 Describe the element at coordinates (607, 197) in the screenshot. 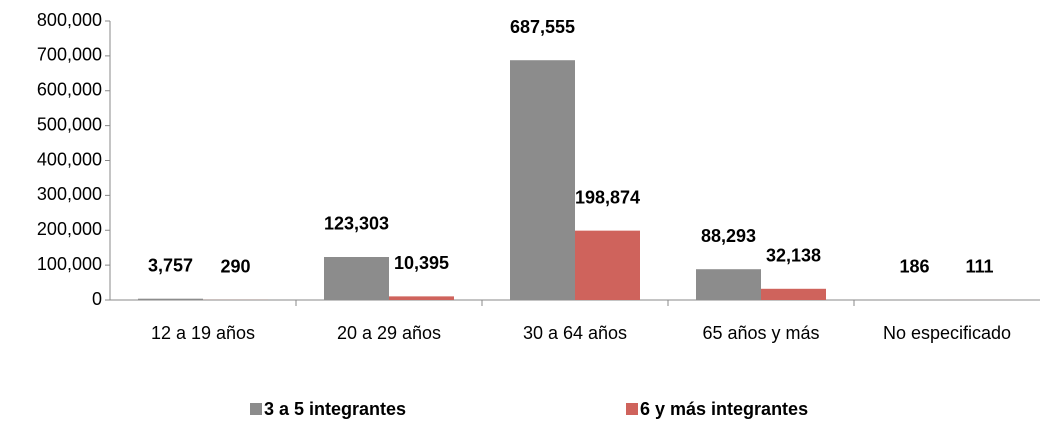

I see `value-label: 198,874` at that location.